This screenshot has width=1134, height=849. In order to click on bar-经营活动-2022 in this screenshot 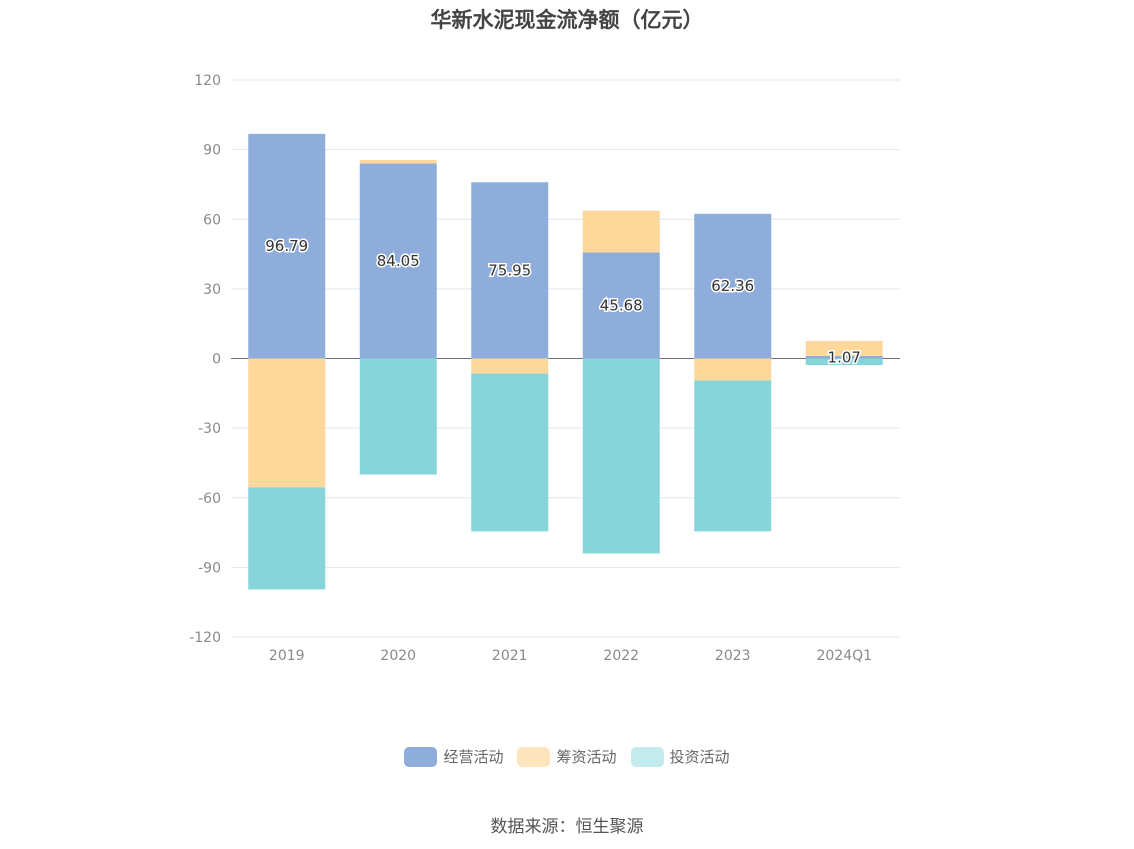, I will do `click(621, 305)`.